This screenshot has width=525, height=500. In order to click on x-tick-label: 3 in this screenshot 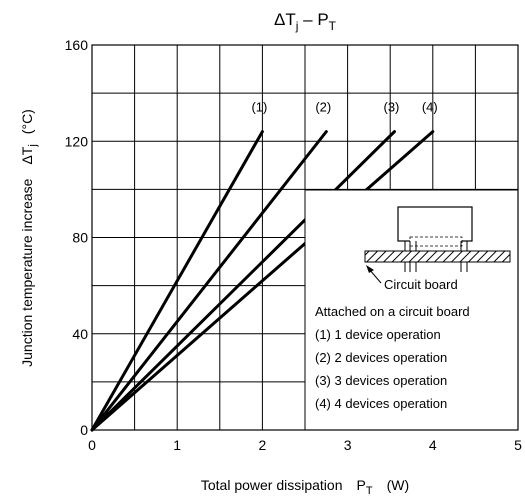, I will do `click(348, 445)`.